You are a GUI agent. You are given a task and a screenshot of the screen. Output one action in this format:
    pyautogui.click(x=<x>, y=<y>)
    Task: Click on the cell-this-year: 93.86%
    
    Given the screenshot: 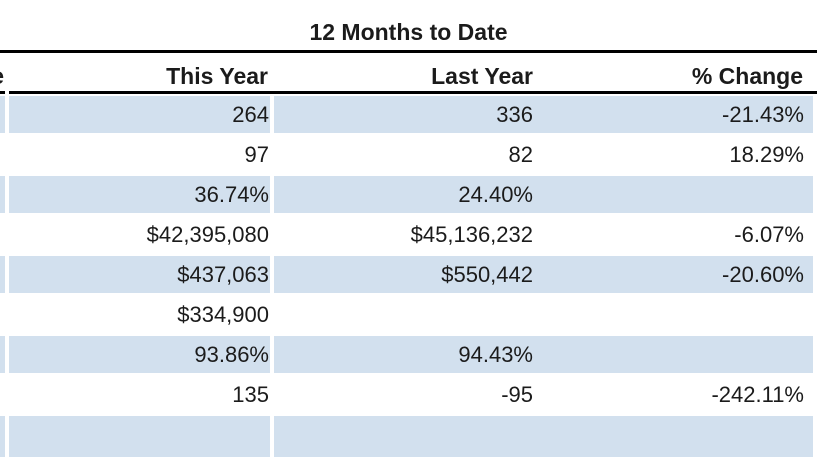 What is the action you would take?
    pyautogui.click(x=139, y=354)
    